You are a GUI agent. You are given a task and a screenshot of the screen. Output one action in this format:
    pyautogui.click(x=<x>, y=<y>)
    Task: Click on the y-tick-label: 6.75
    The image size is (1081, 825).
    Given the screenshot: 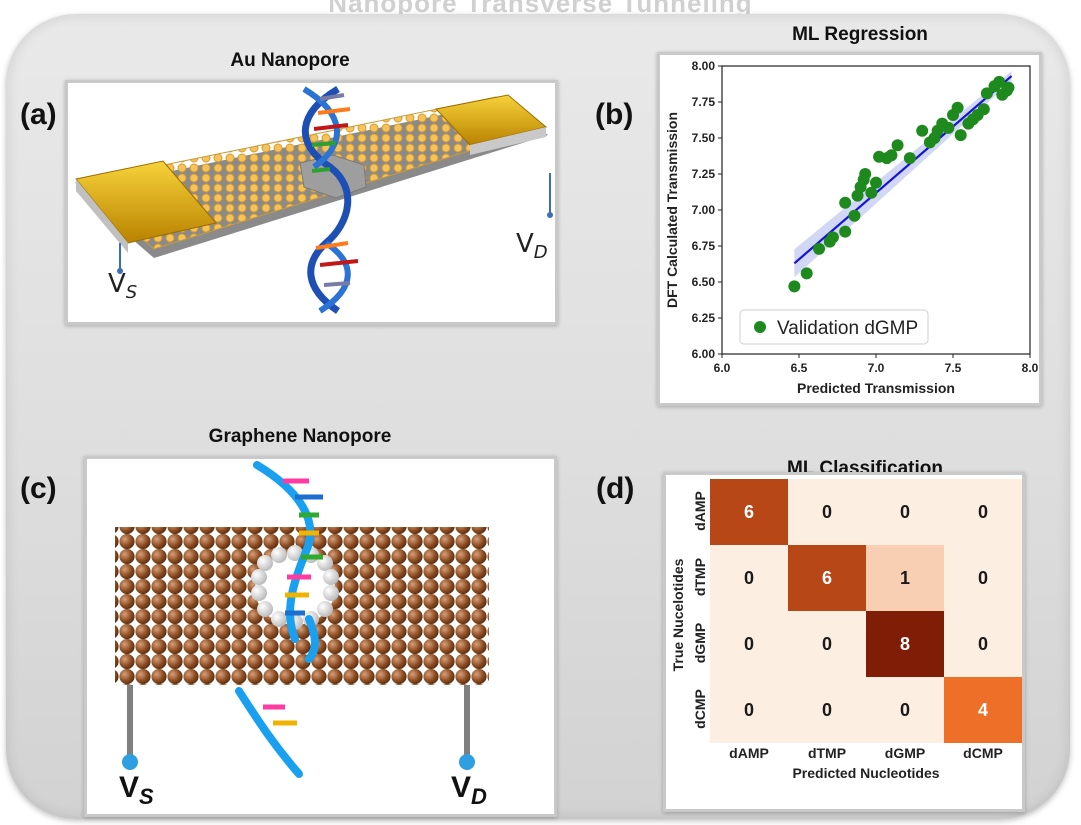 What is the action you would take?
    pyautogui.click(x=704, y=246)
    